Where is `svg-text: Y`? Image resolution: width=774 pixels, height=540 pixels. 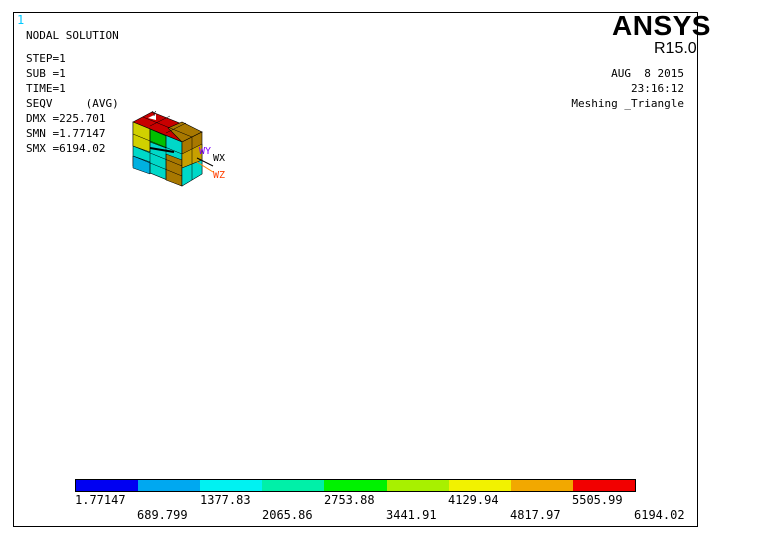 svg-text: Y is located at coordinates (154, 114).